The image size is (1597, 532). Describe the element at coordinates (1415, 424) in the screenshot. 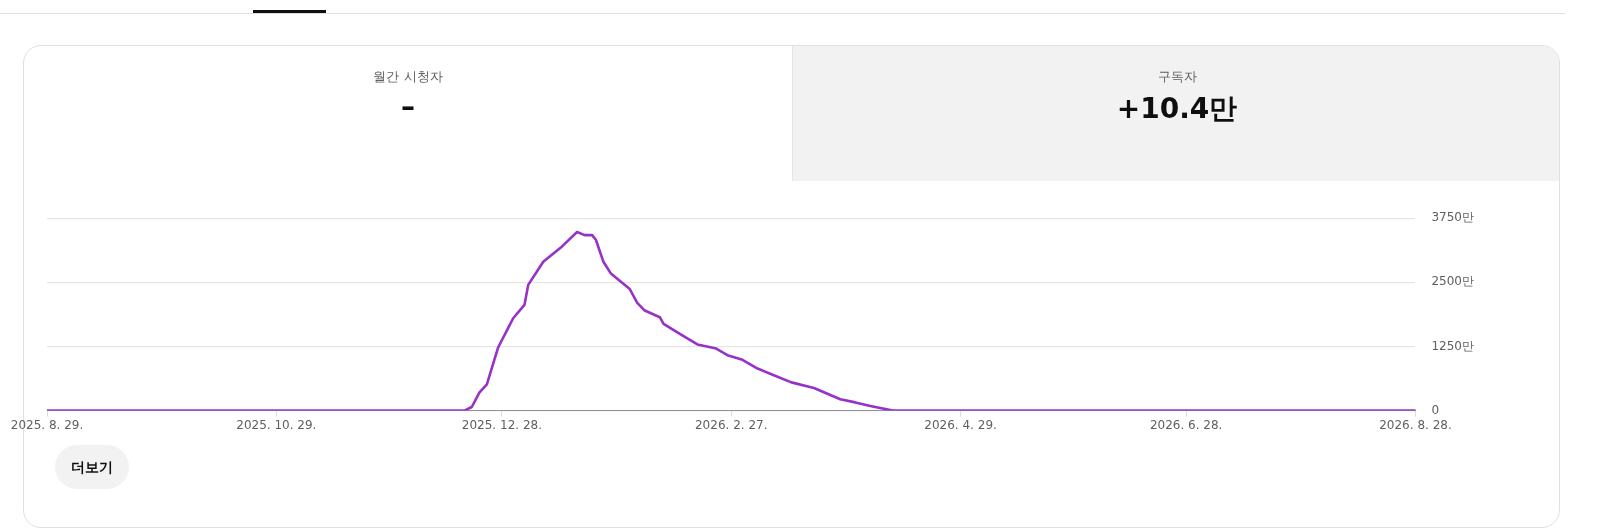

I see `x-tick-label: 2026. 8. 28.` at that location.